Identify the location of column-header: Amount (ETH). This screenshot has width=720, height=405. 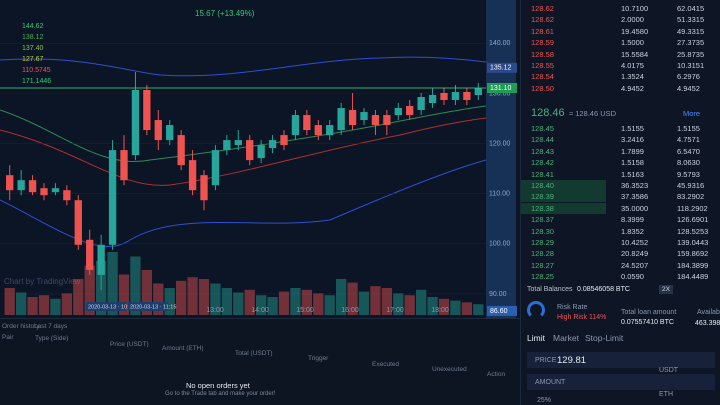
(183, 348).